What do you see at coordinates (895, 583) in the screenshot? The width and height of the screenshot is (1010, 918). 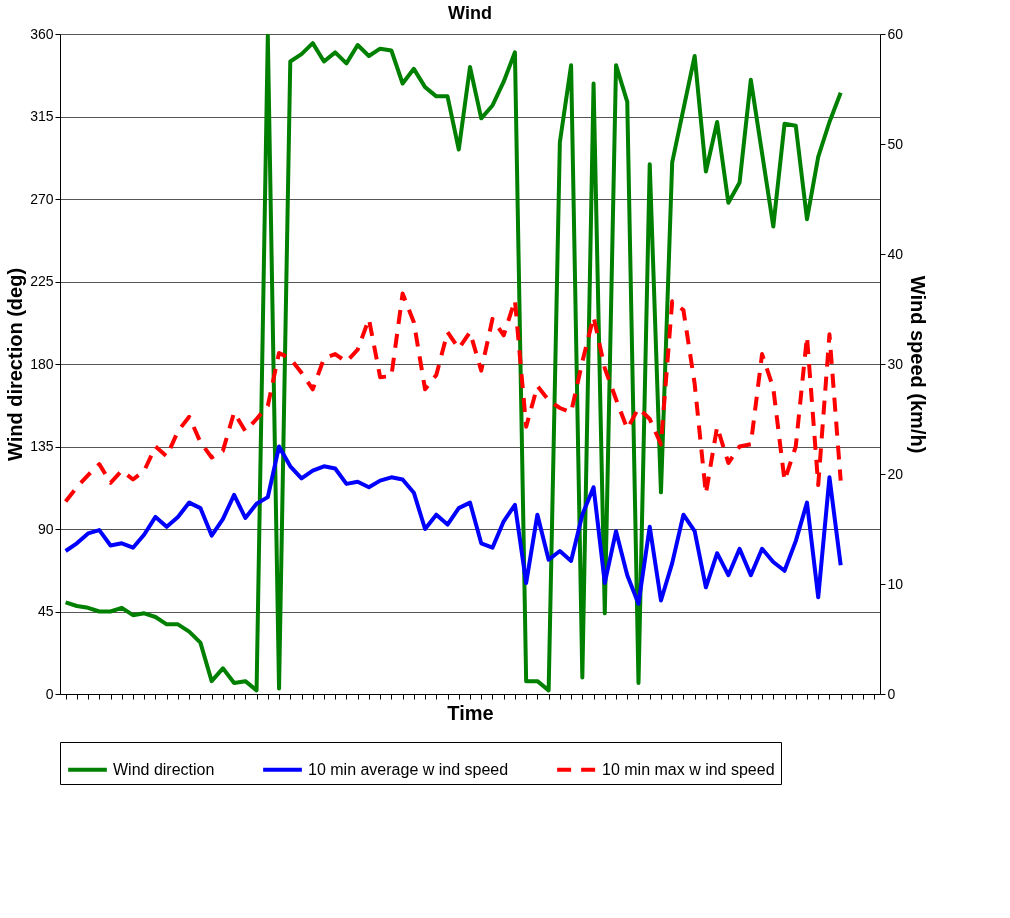 I see `y2-tick-label: 10` at bounding box center [895, 583].